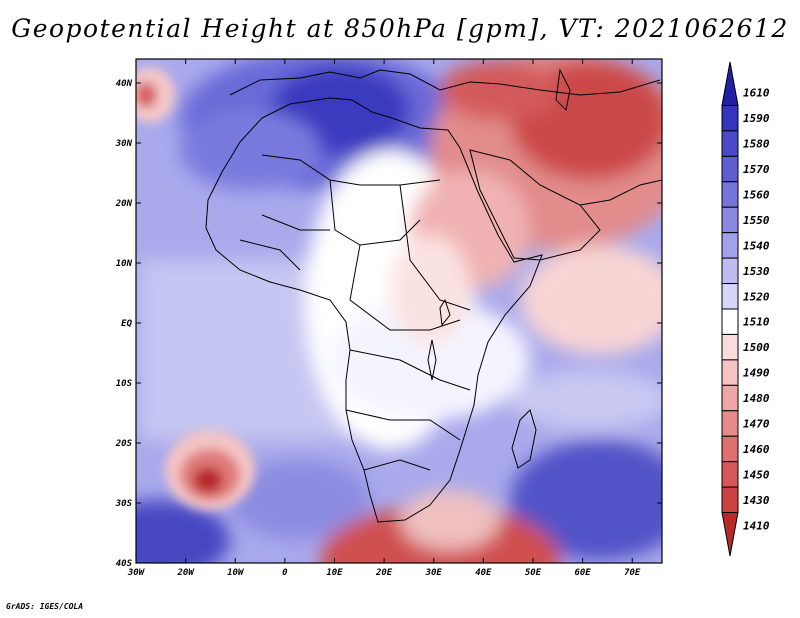 This screenshot has width=800, height=618. I want to click on colorbar-label: 1590, so click(756, 118).